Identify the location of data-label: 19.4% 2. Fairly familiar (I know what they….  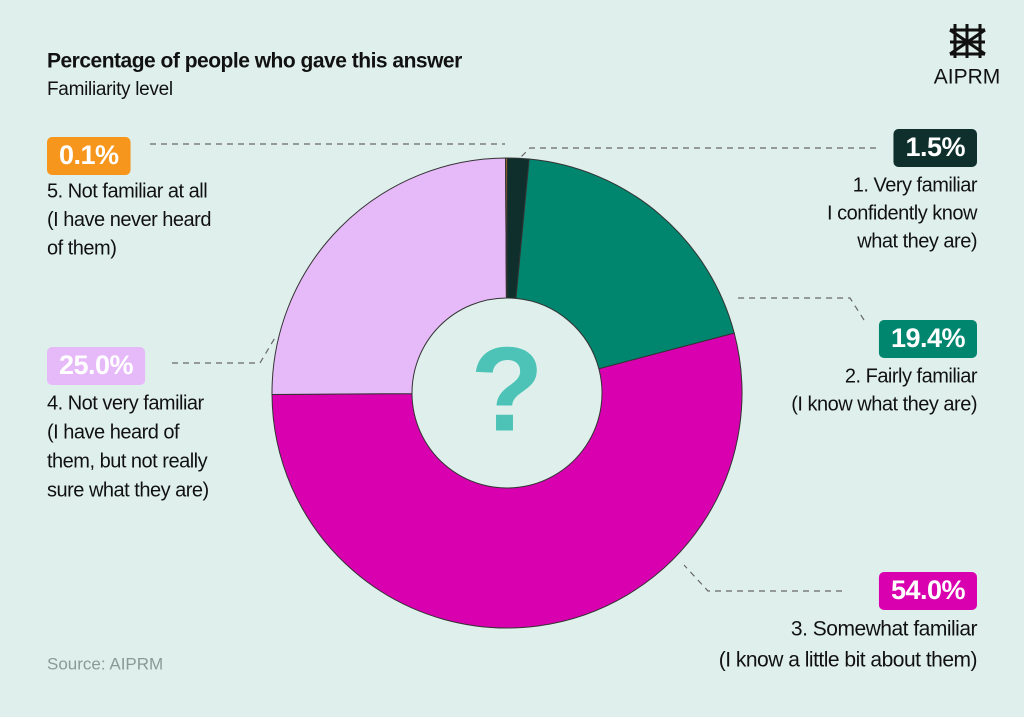
(884, 367).